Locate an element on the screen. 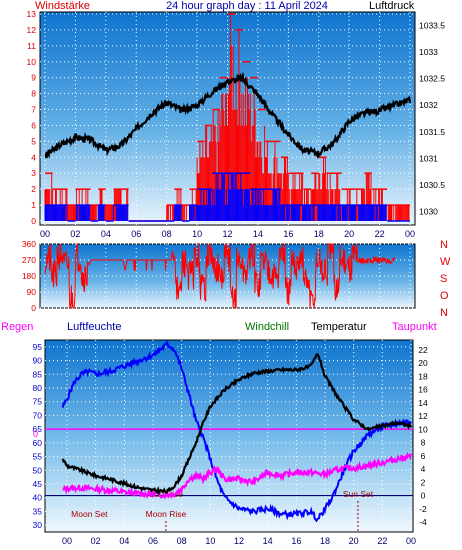 The image size is (462, 550). temperature-y-tick-label: 10 is located at coordinates (423, 429).